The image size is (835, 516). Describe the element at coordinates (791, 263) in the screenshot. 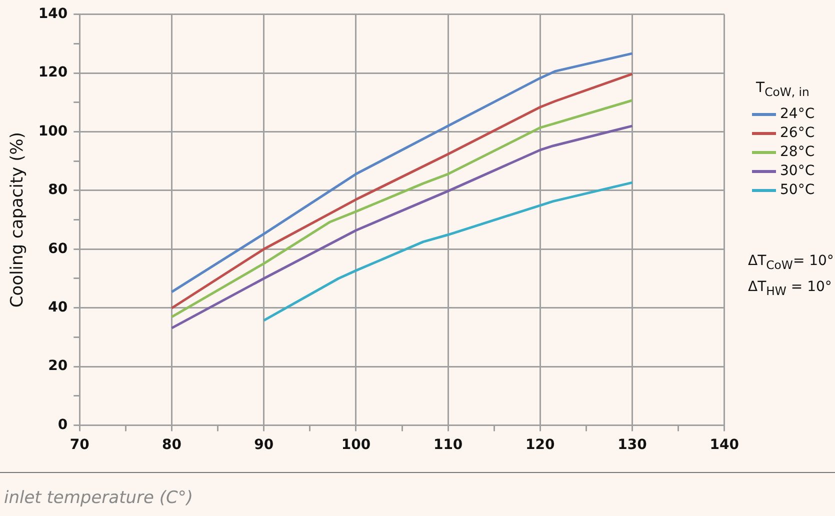

I see `text: ΔT$_{CoW}$= 10°` at that location.